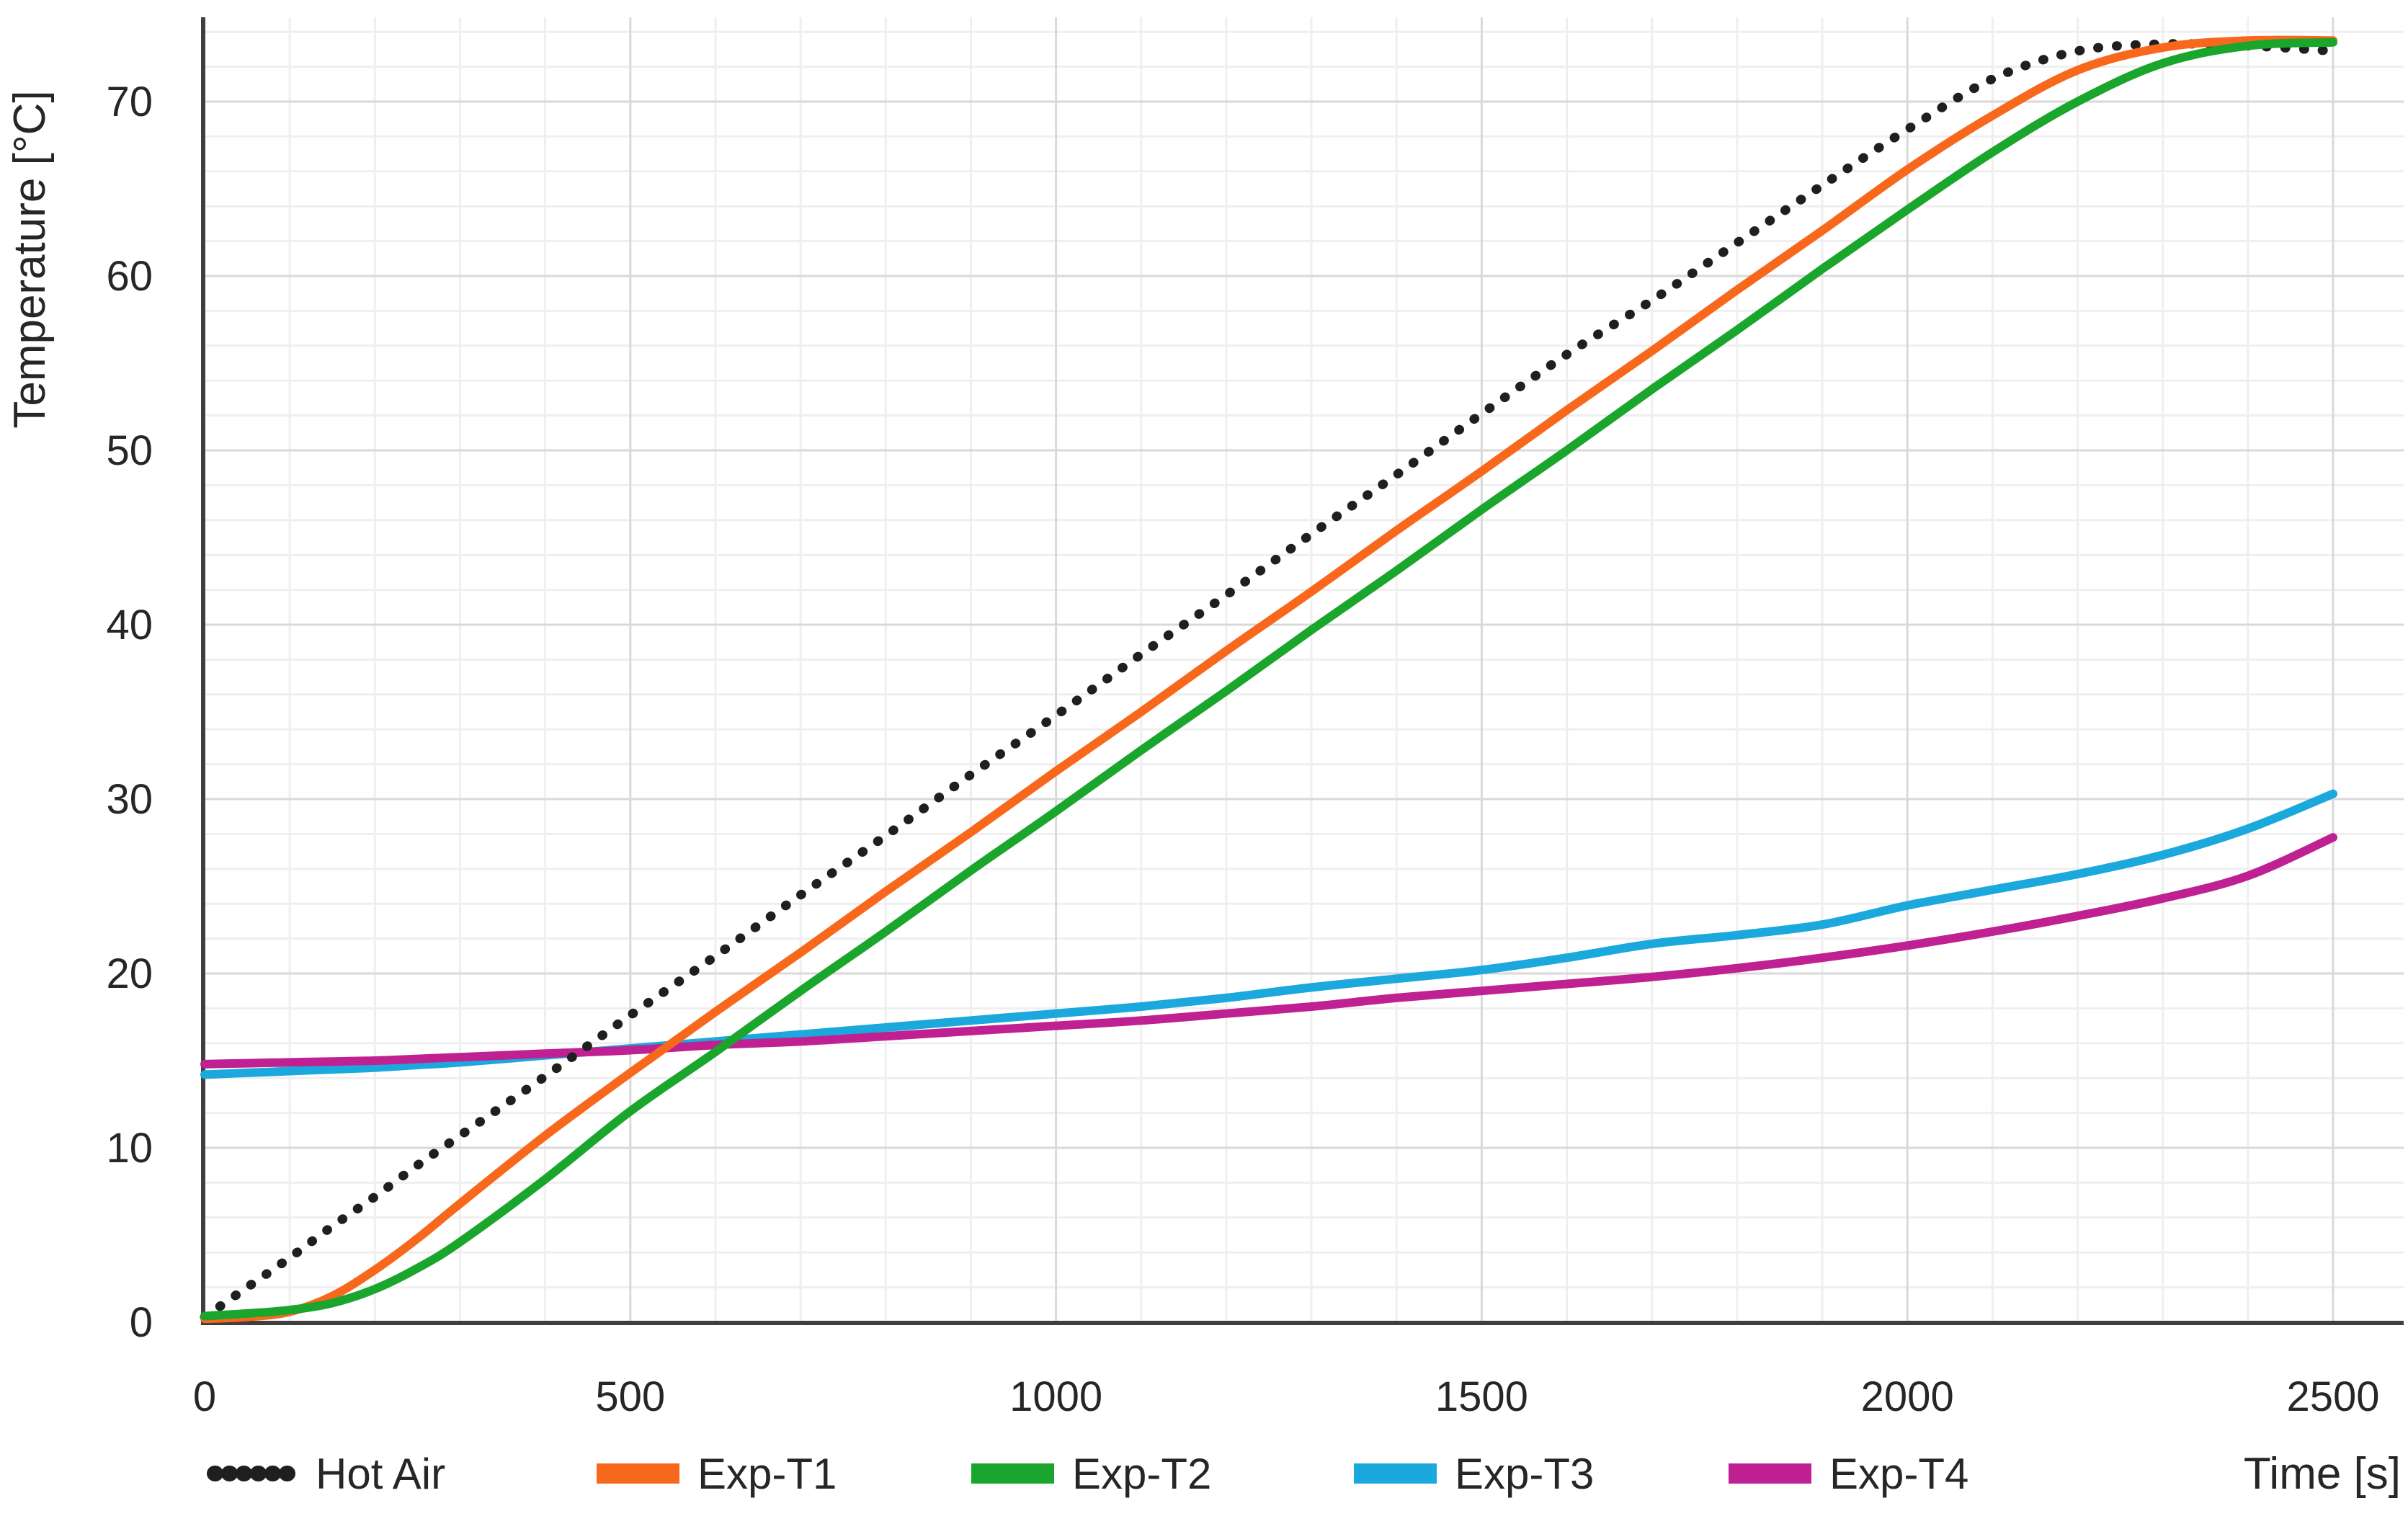 The width and height of the screenshot is (2408, 1529). What do you see at coordinates (2323, 1474) in the screenshot?
I see `x-axis-title: Time [s]` at bounding box center [2323, 1474].